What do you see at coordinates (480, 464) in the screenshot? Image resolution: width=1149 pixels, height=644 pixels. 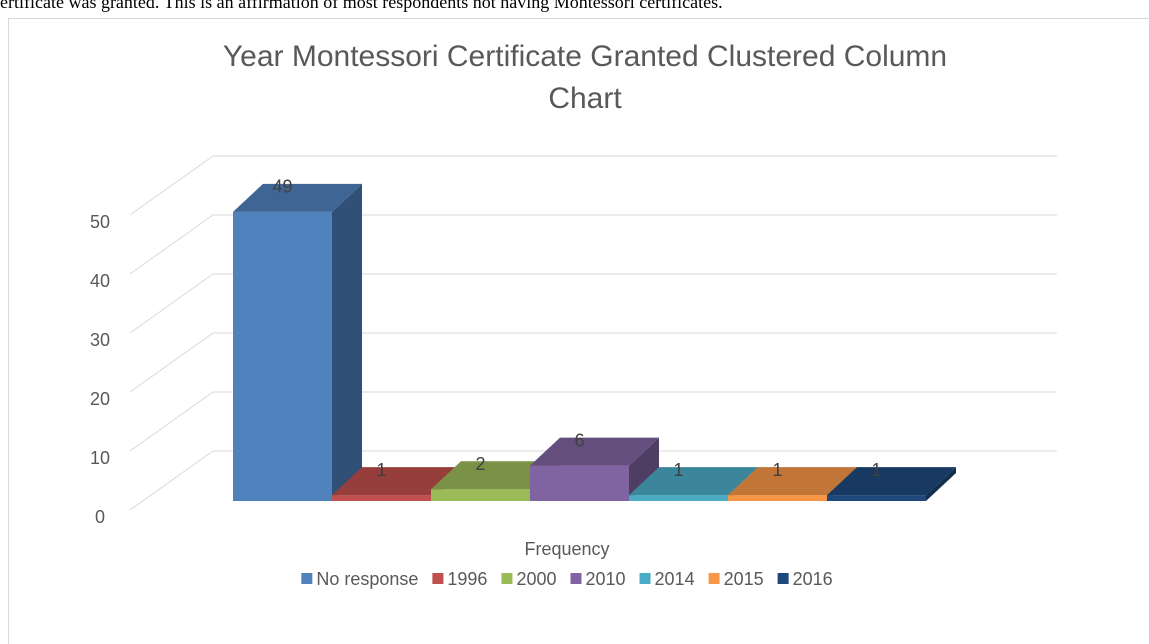 I see `data-label: 2` at bounding box center [480, 464].